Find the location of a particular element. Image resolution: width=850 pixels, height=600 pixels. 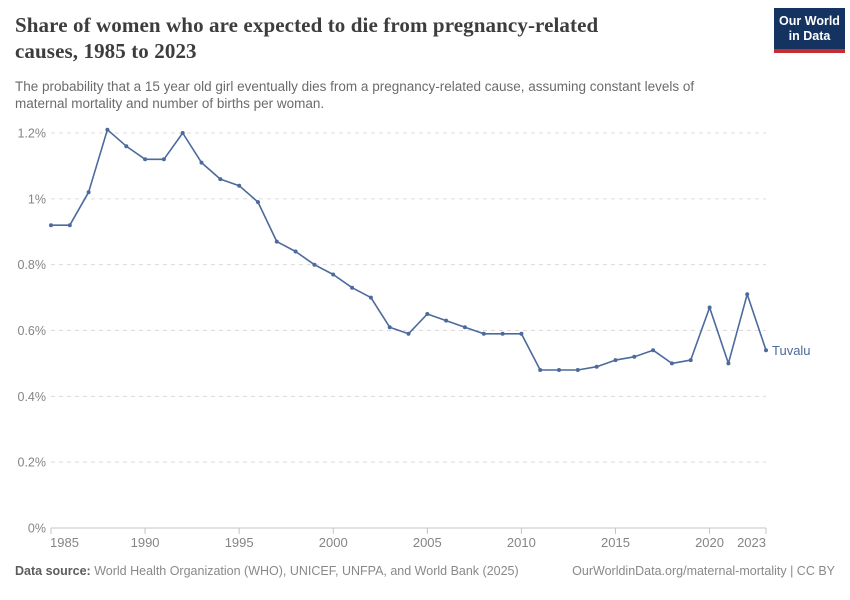

x-axis-tick-label: 2010 is located at coordinates (521, 542).